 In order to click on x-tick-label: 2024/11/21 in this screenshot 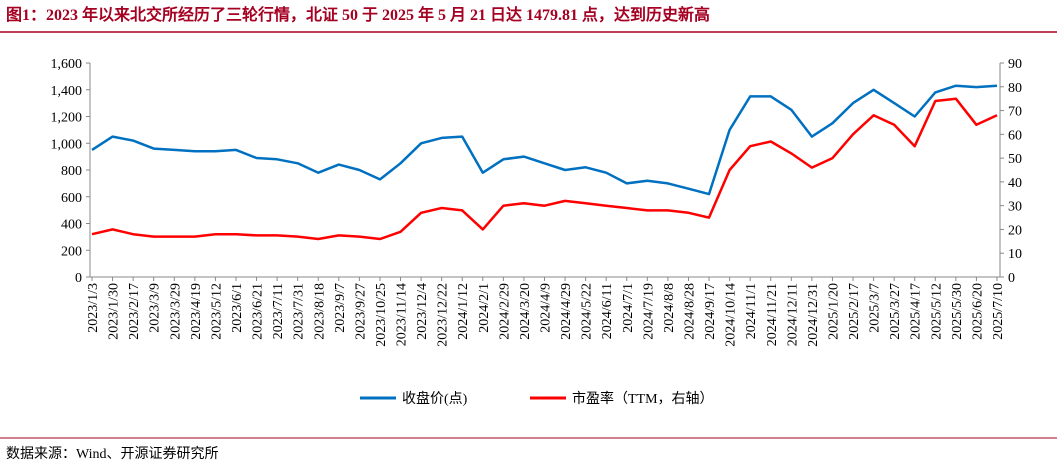, I will do `click(772, 314)`.